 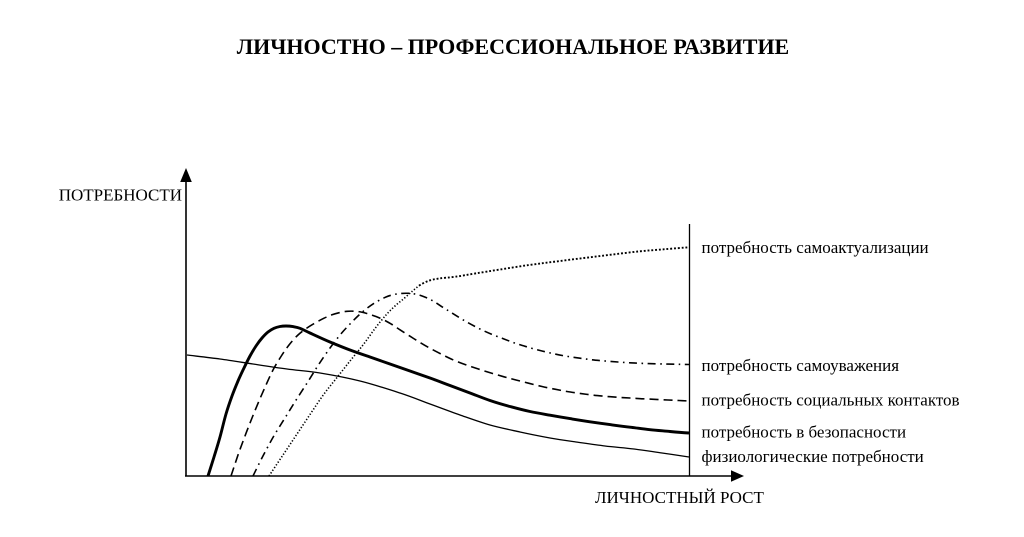 What do you see at coordinates (120, 195) in the screenshot?
I see `svg-text: ПОТРЕБНОСТИ` at bounding box center [120, 195].